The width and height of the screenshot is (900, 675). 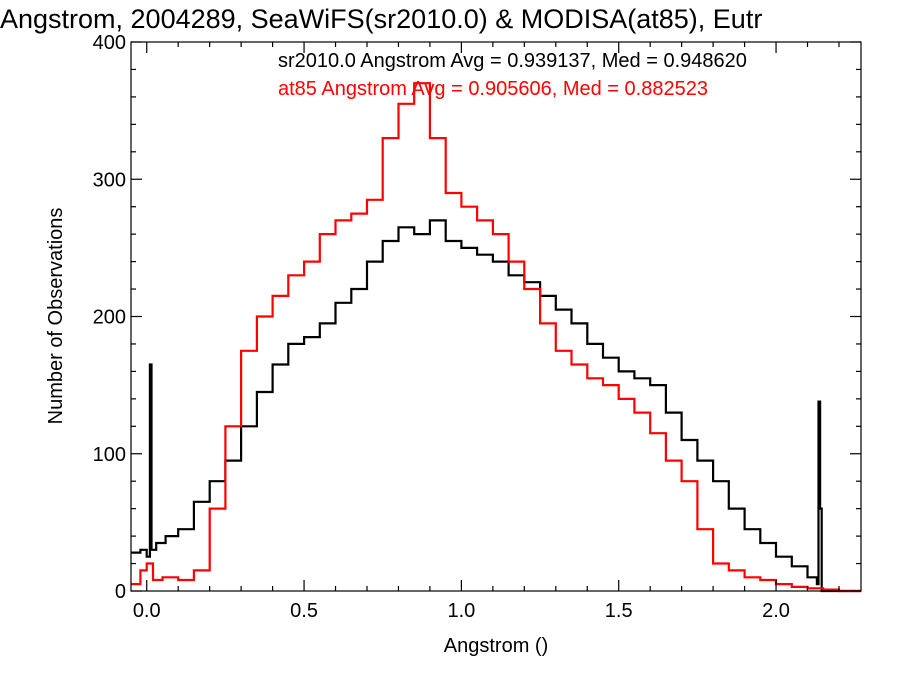 What do you see at coordinates (109, 455) in the screenshot?
I see `y-tick-label: 100` at bounding box center [109, 455].